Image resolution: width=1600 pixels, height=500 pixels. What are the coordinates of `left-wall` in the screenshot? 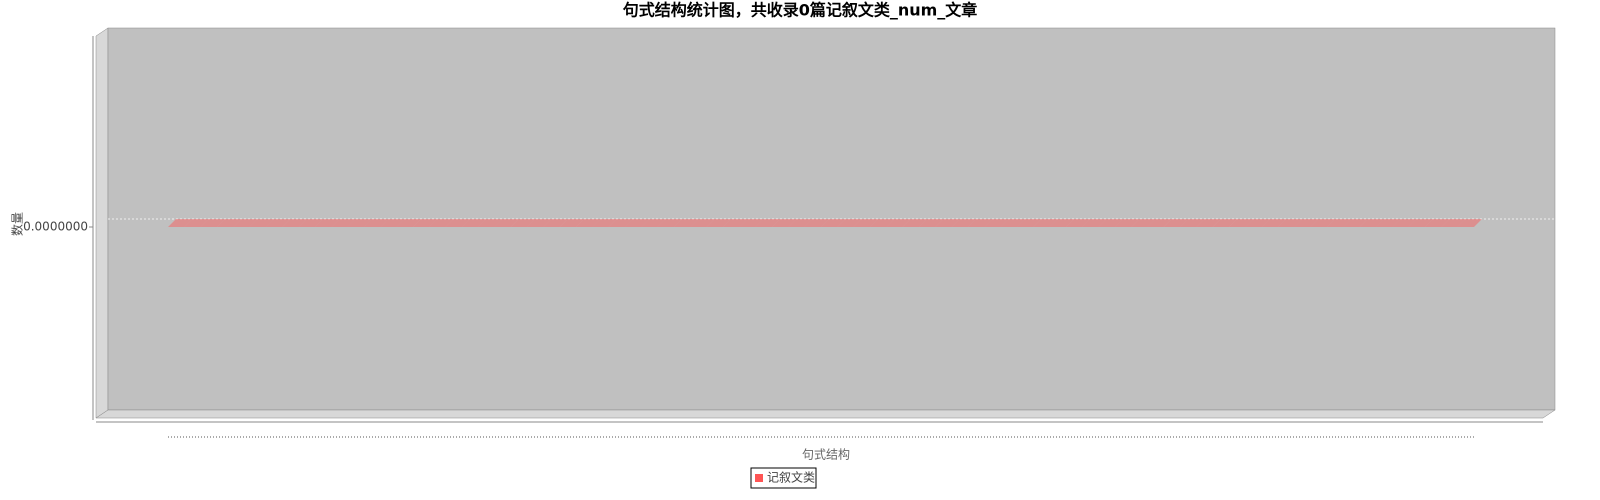 It's located at (102, 223).